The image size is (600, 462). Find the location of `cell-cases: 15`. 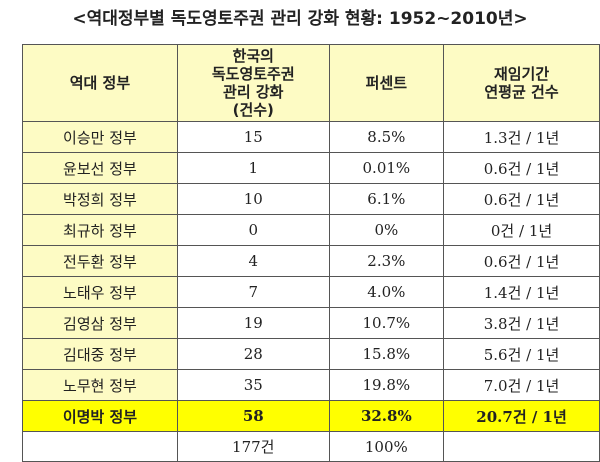

cell-cases: 15 is located at coordinates (253, 137).